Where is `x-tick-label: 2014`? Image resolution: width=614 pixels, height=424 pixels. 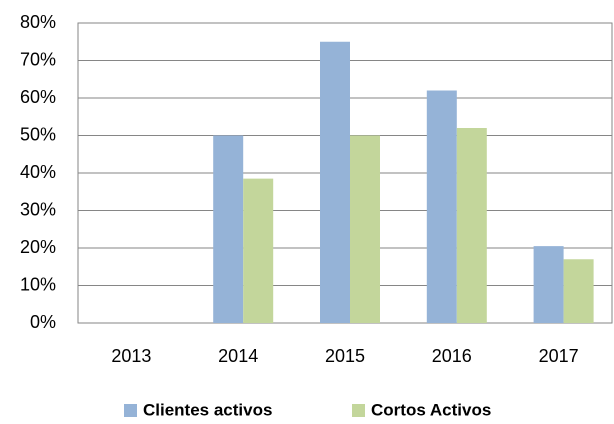
x-tick-label: 2014 is located at coordinates (238, 356).